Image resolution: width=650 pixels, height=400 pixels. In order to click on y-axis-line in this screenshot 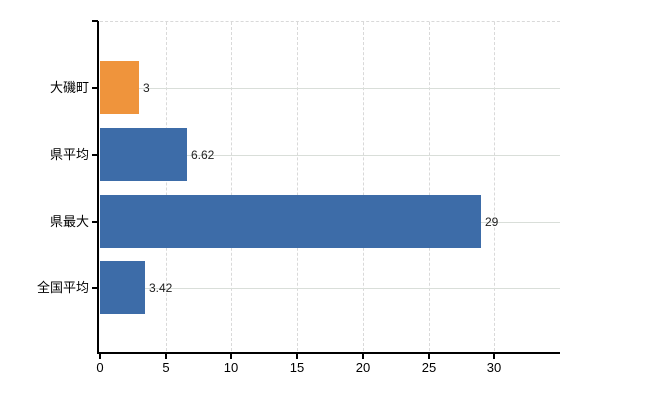, I will do `click(98, 187)`.